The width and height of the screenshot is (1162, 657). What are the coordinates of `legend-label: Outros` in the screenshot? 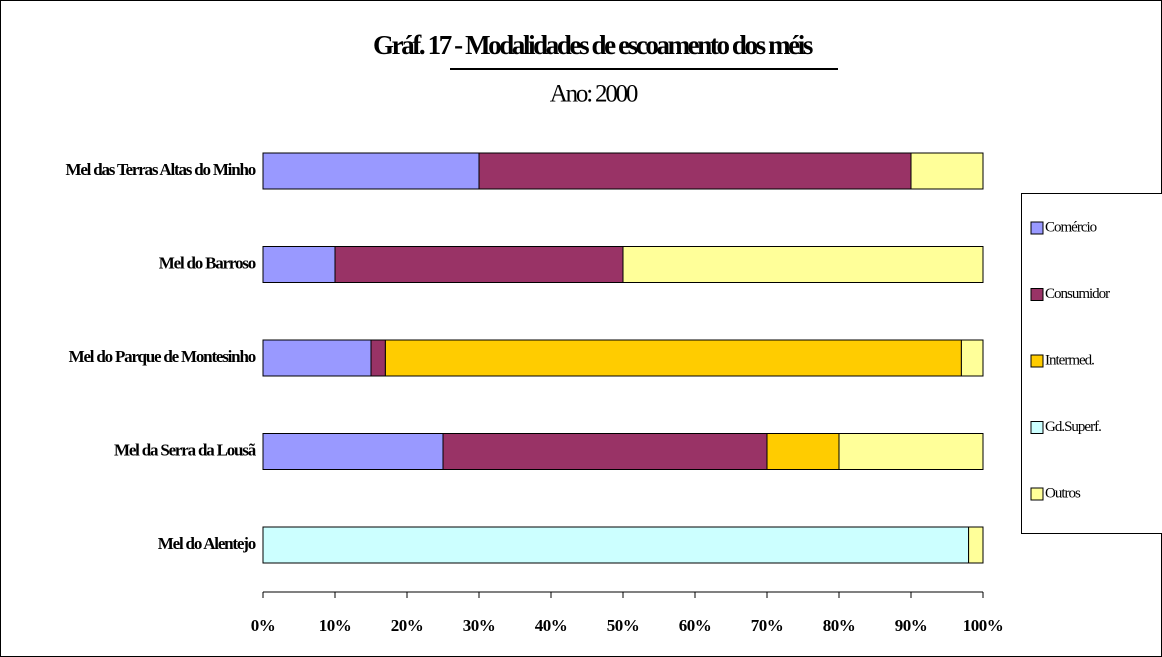 It's located at (1063, 493).